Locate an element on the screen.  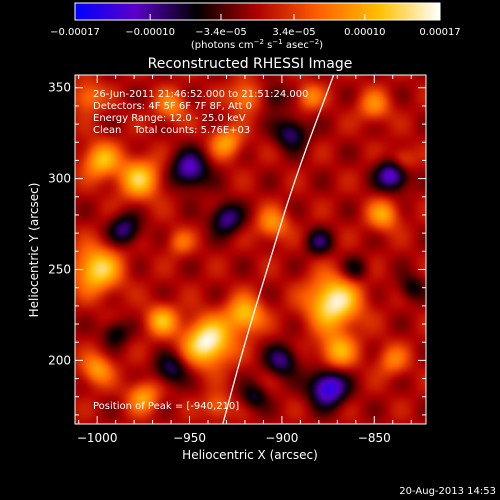
colorbar-tick-label: −0.00017 is located at coordinates (75, 32).